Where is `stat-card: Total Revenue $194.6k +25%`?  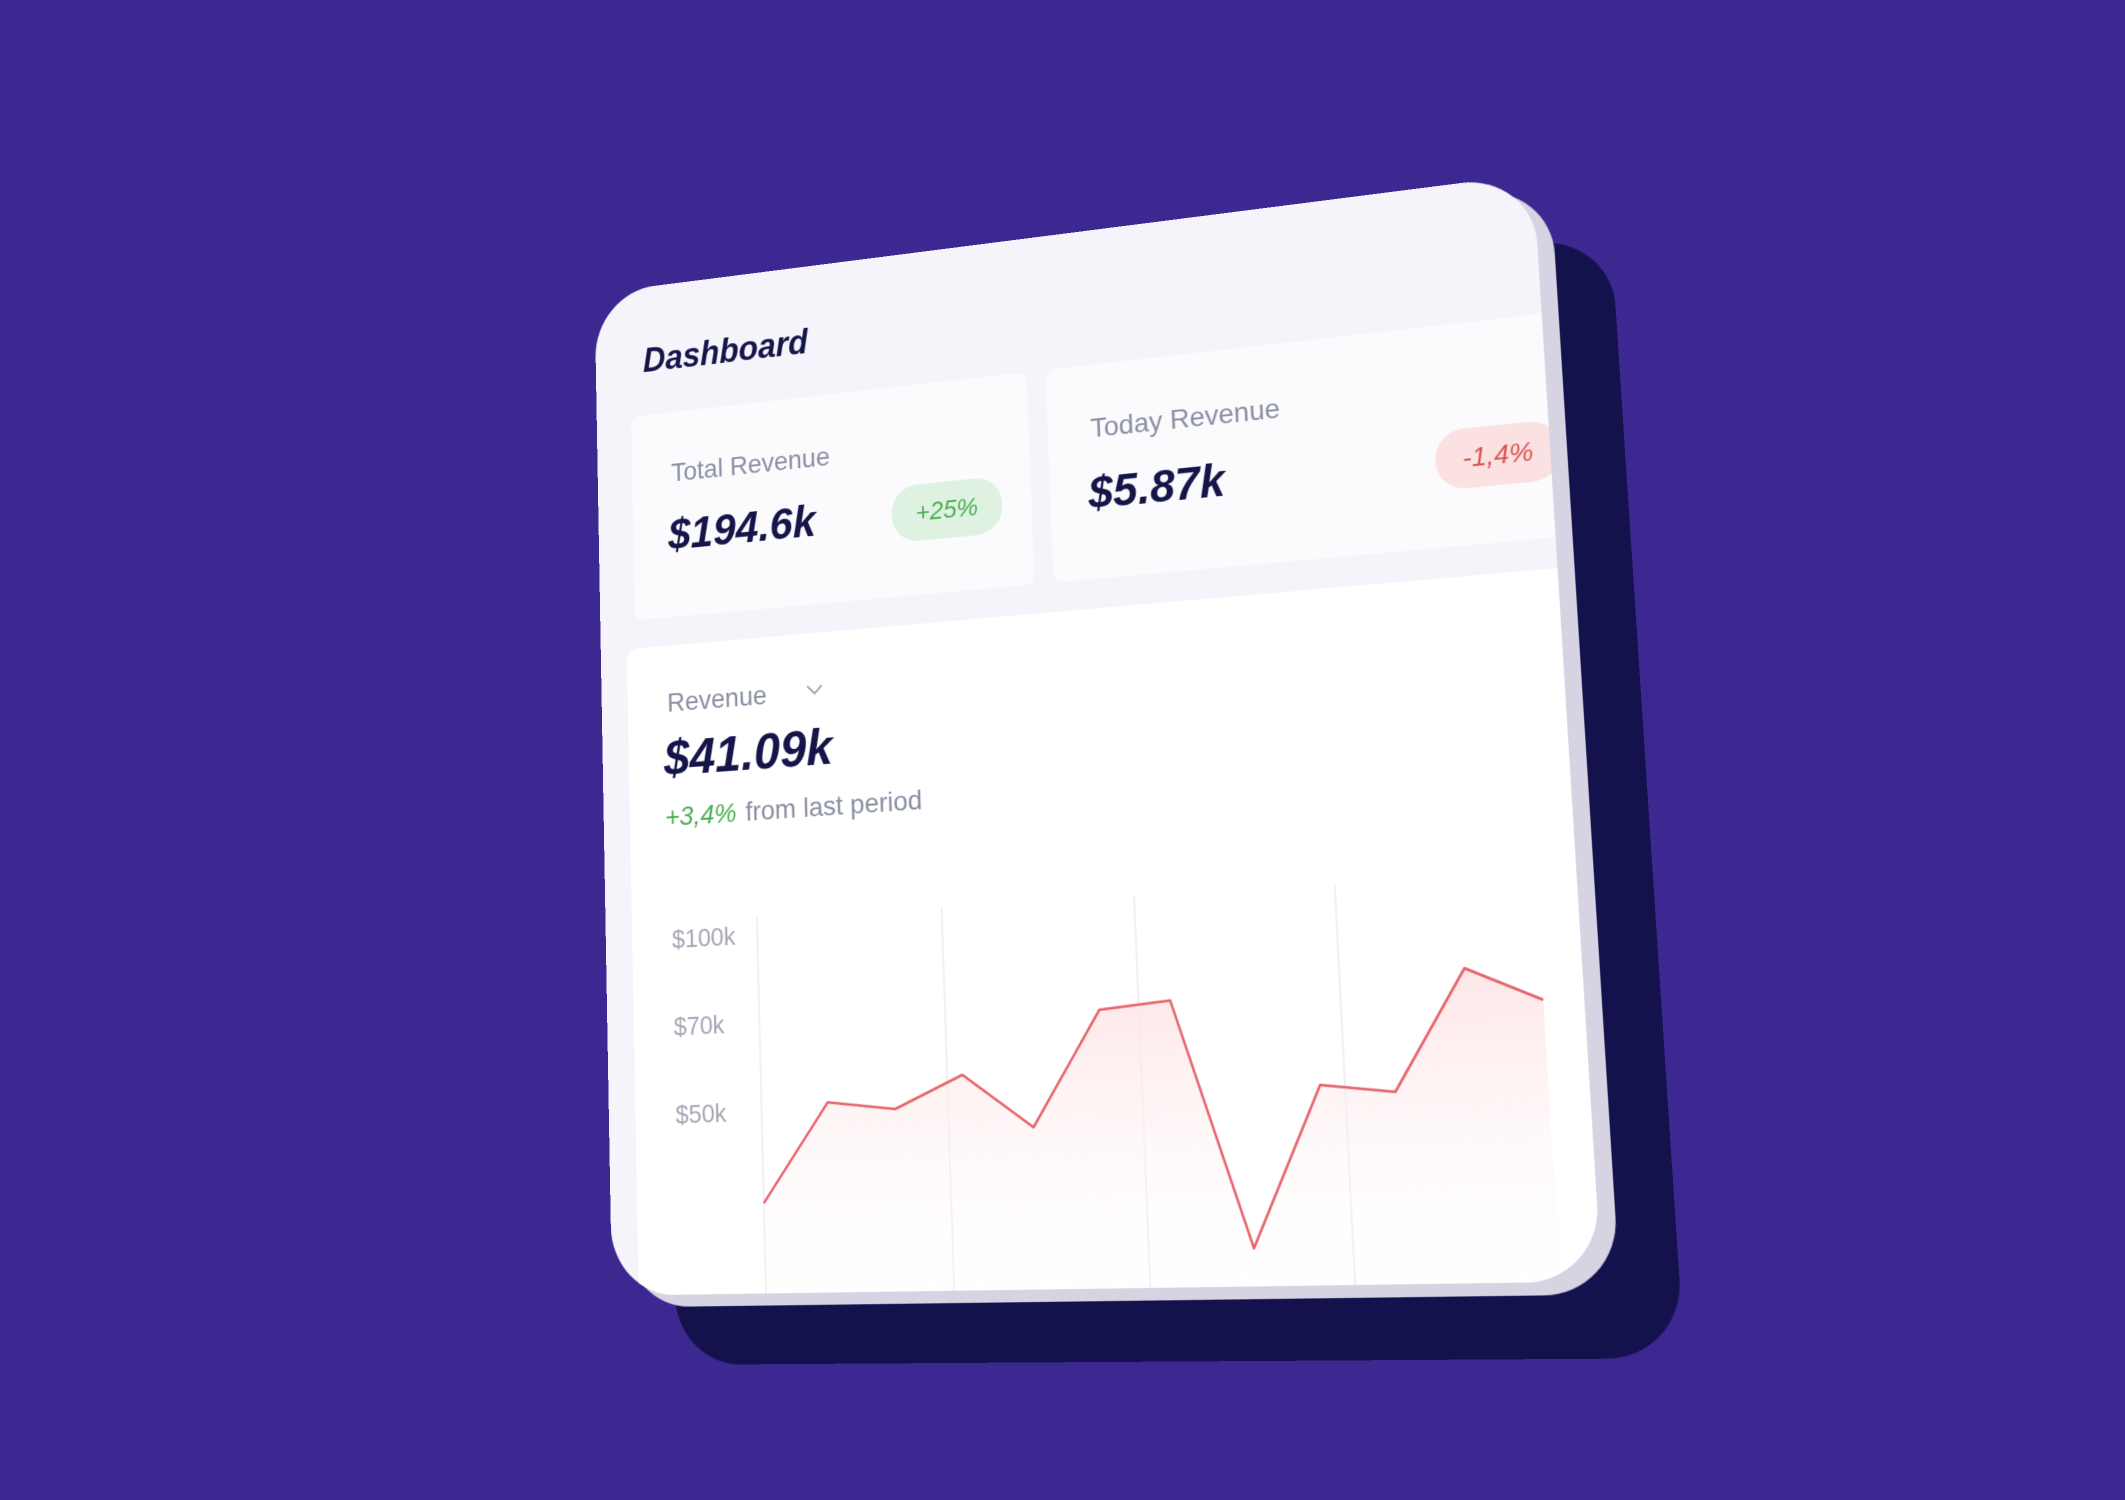 stat-card: Total Revenue $194.6k +25% is located at coordinates (833, 496).